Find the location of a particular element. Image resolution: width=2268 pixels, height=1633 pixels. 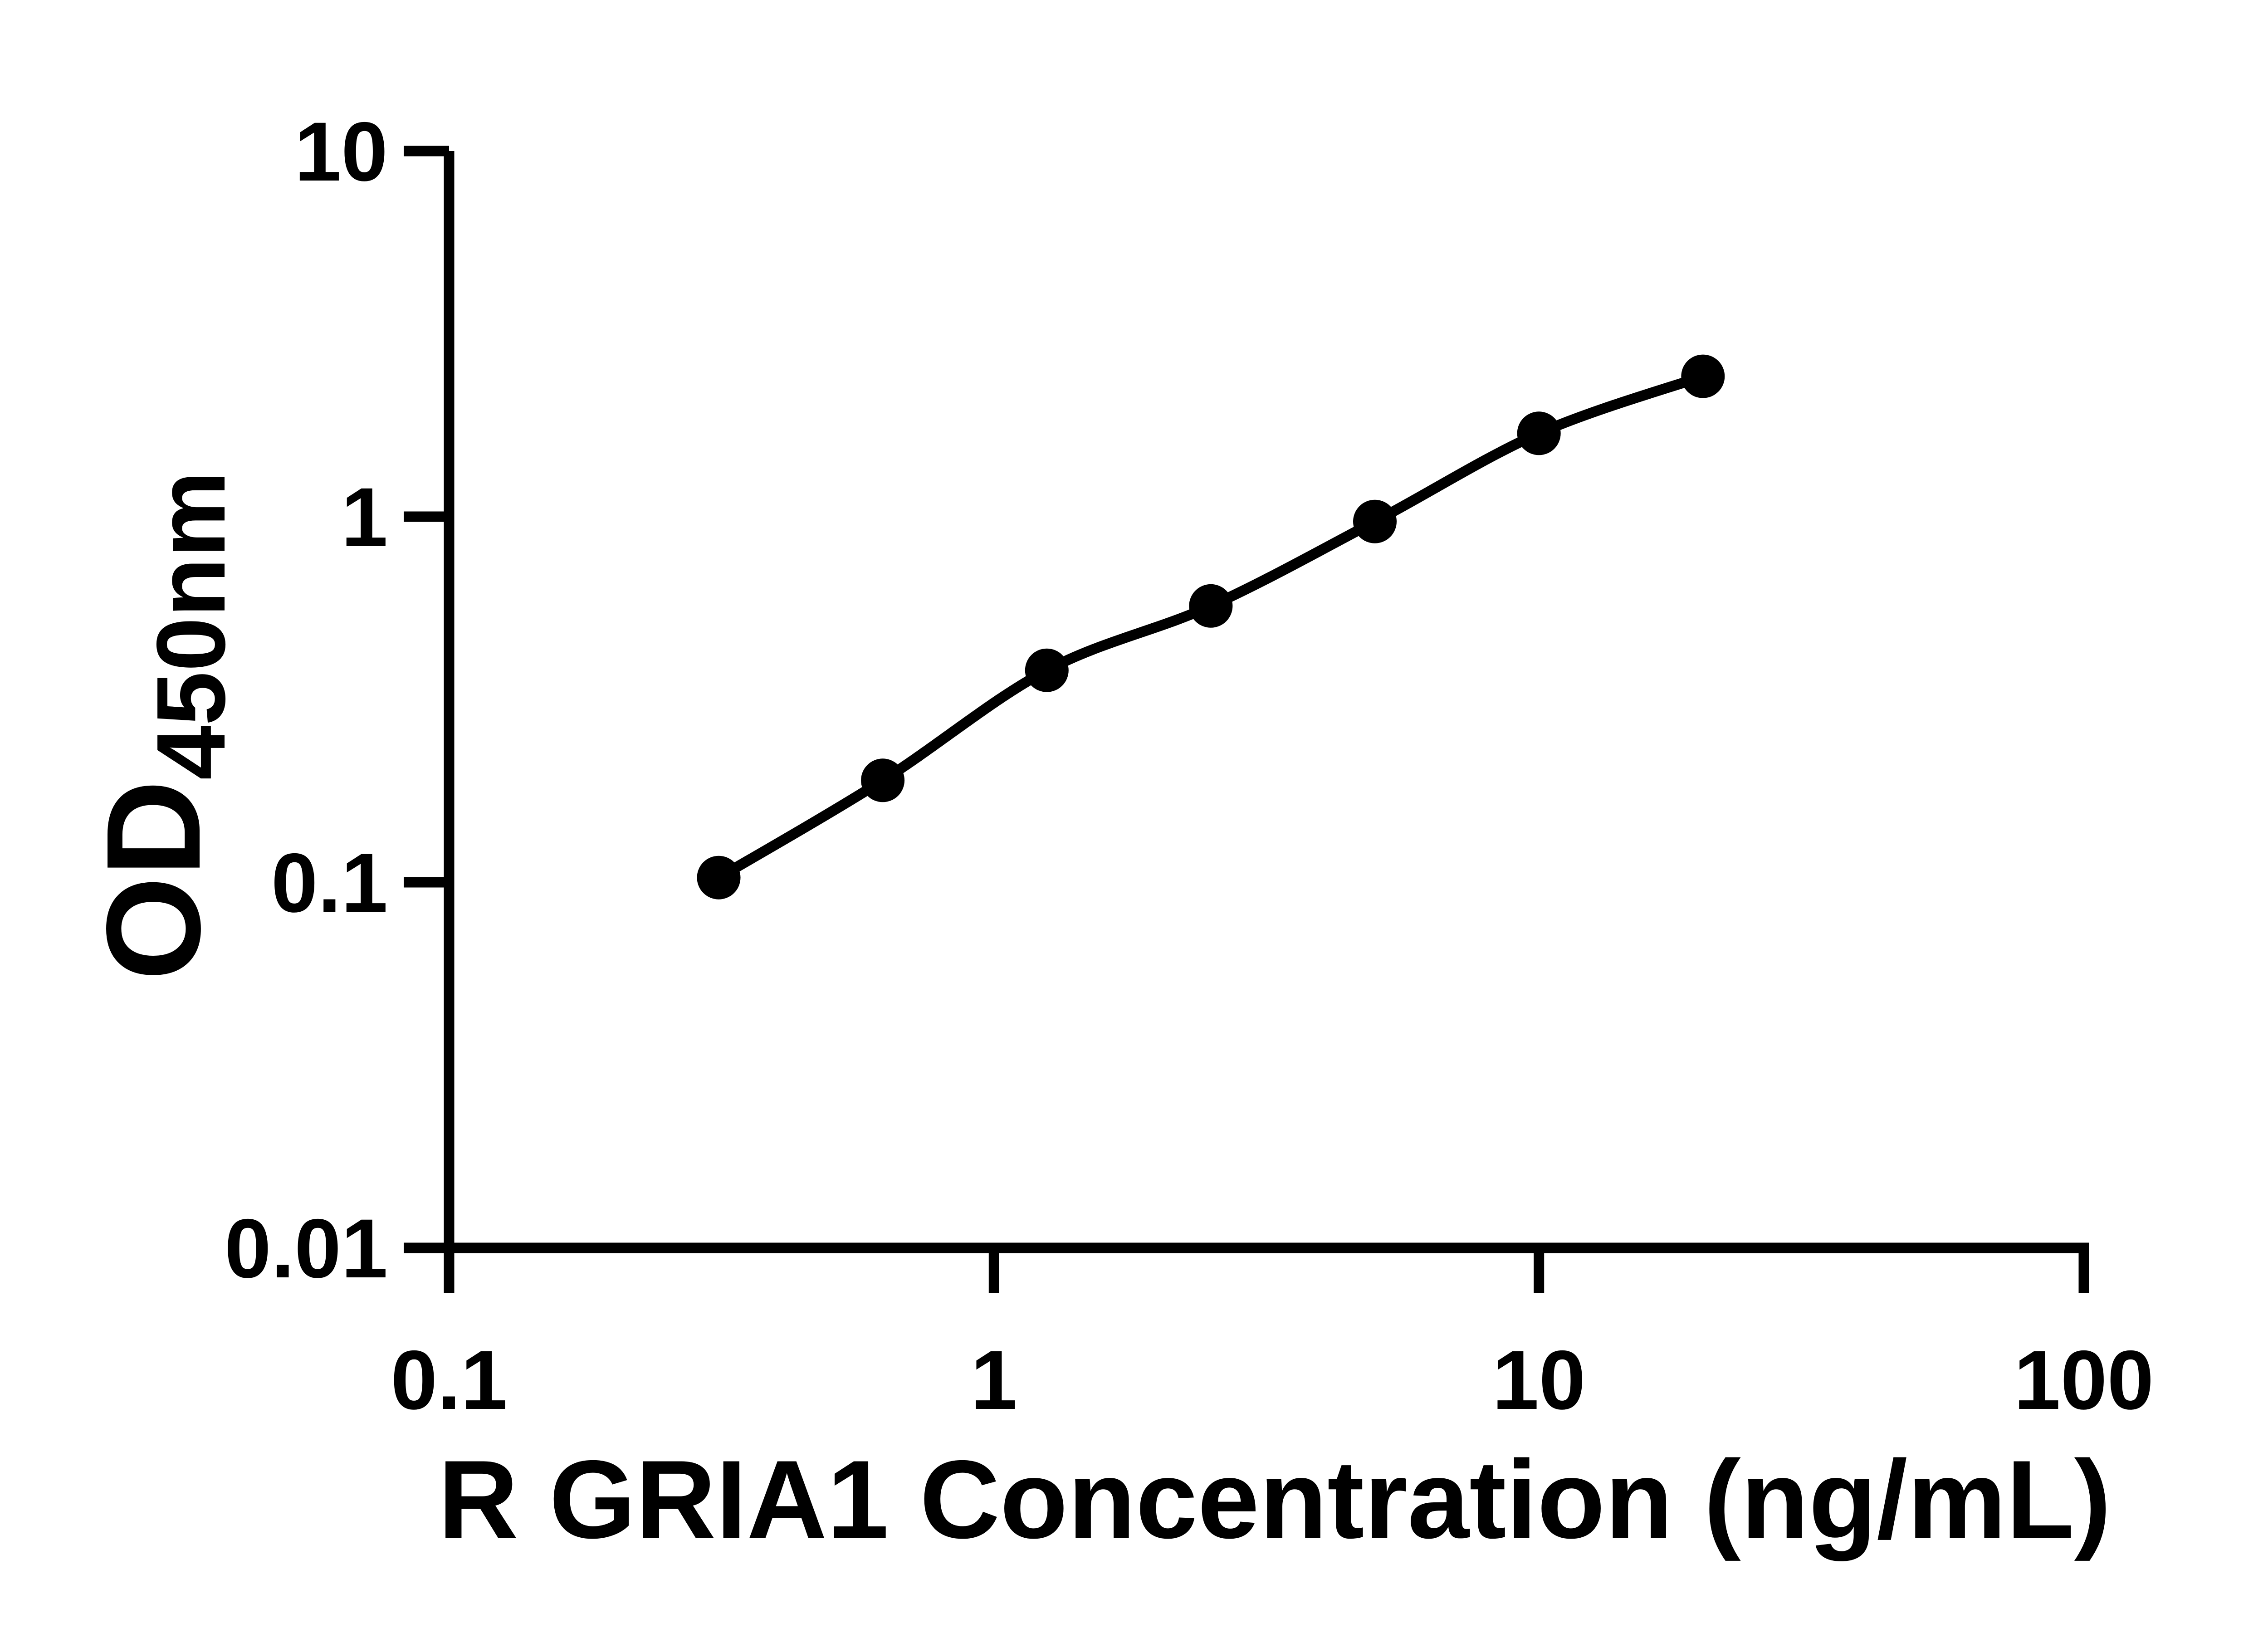

y-axis-title-main: OD is located at coordinates (153, 880).